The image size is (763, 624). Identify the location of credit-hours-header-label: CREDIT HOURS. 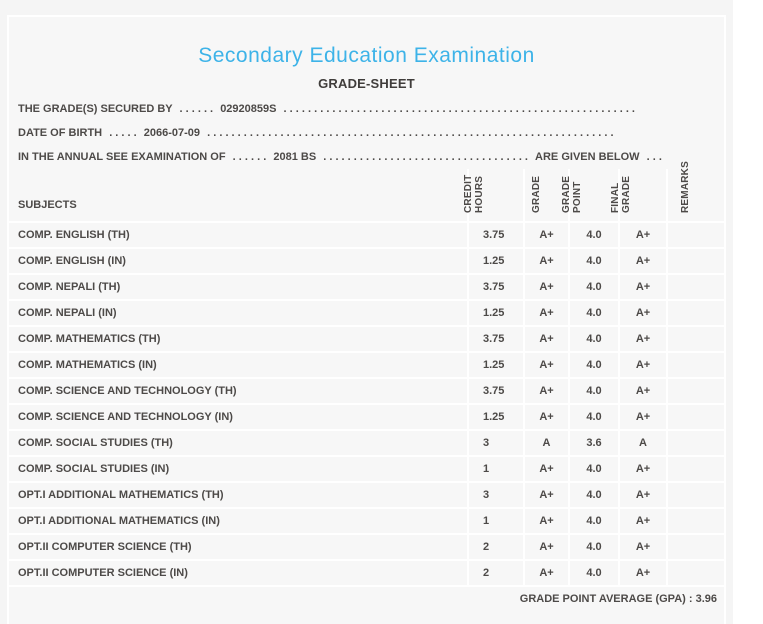
(474, 193).